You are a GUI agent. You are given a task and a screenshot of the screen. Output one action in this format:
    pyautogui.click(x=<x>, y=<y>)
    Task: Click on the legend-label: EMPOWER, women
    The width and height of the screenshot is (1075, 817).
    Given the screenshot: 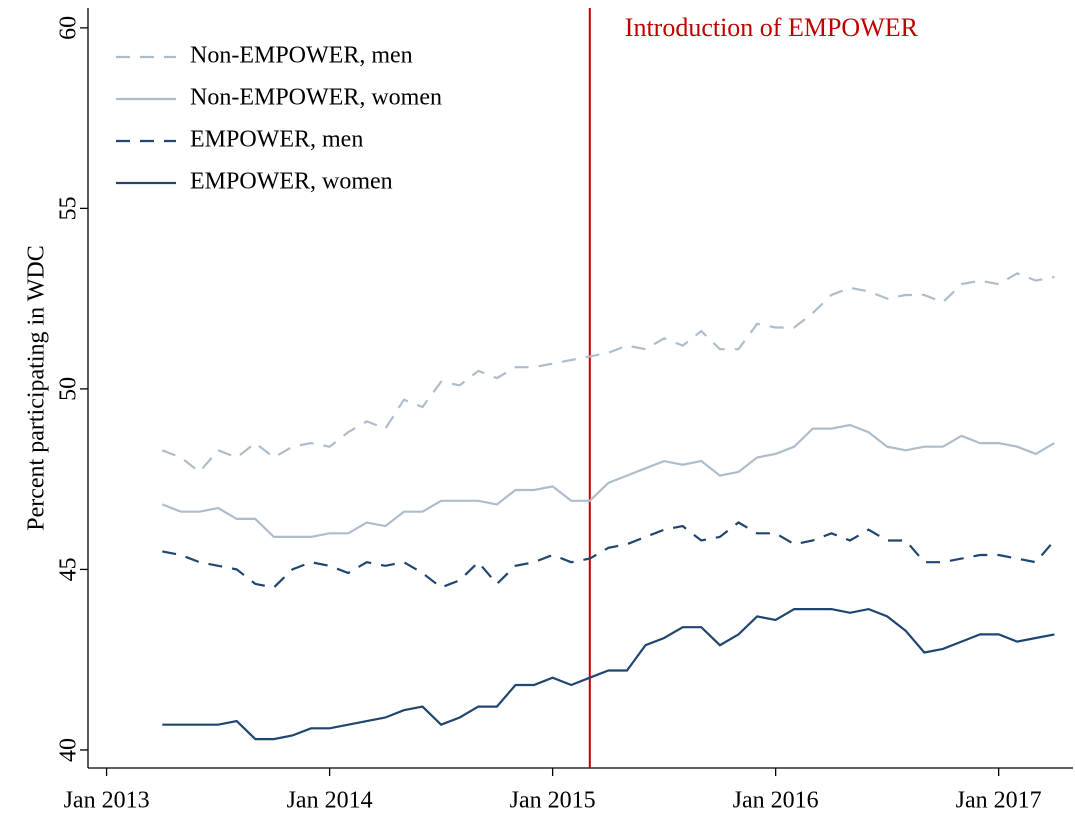 What is the action you would take?
    pyautogui.click(x=291, y=182)
    